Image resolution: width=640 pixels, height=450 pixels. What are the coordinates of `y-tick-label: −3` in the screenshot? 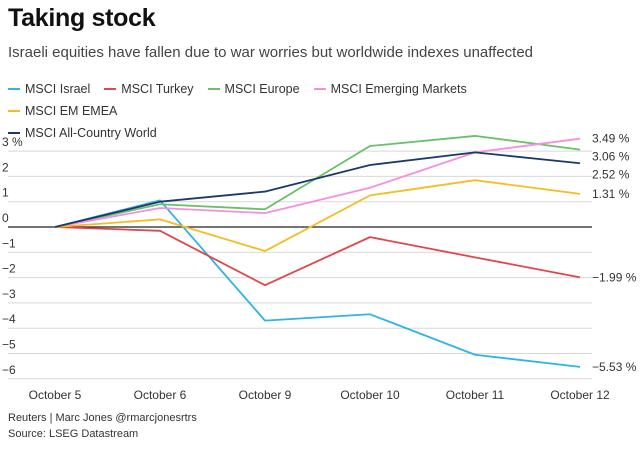 It's located at (9, 294).